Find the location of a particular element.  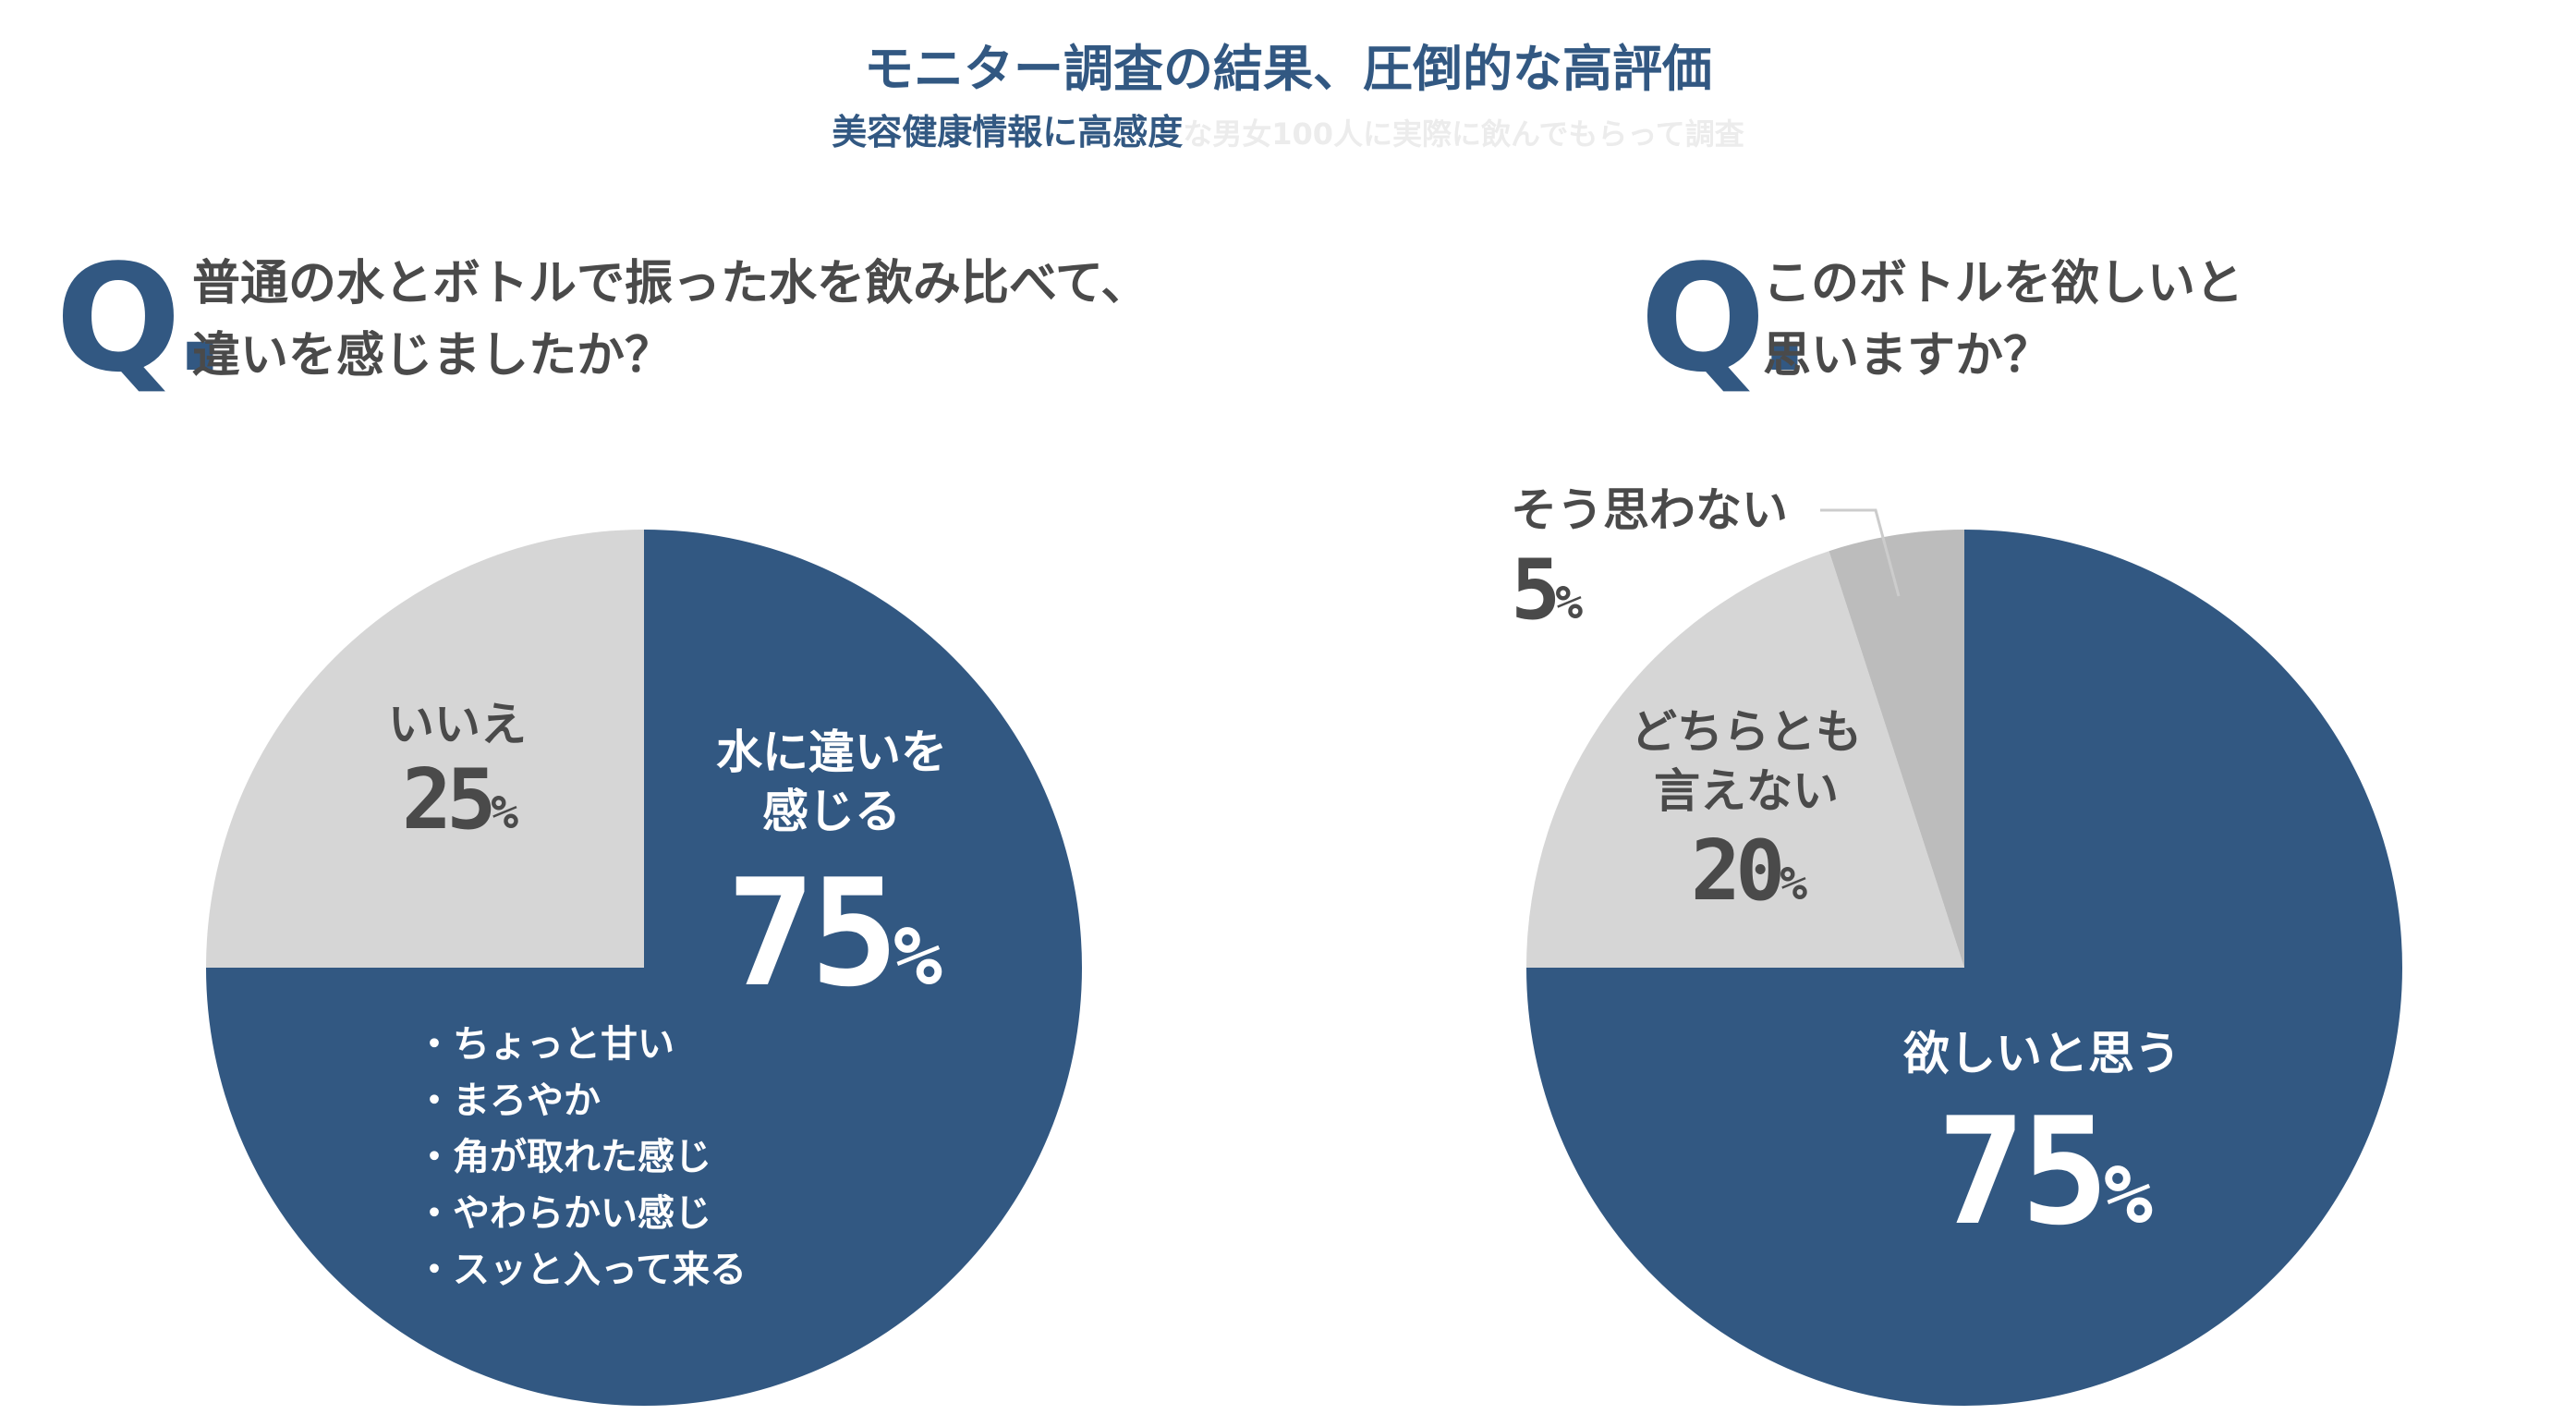

leader-line is located at coordinates (1860, 552).